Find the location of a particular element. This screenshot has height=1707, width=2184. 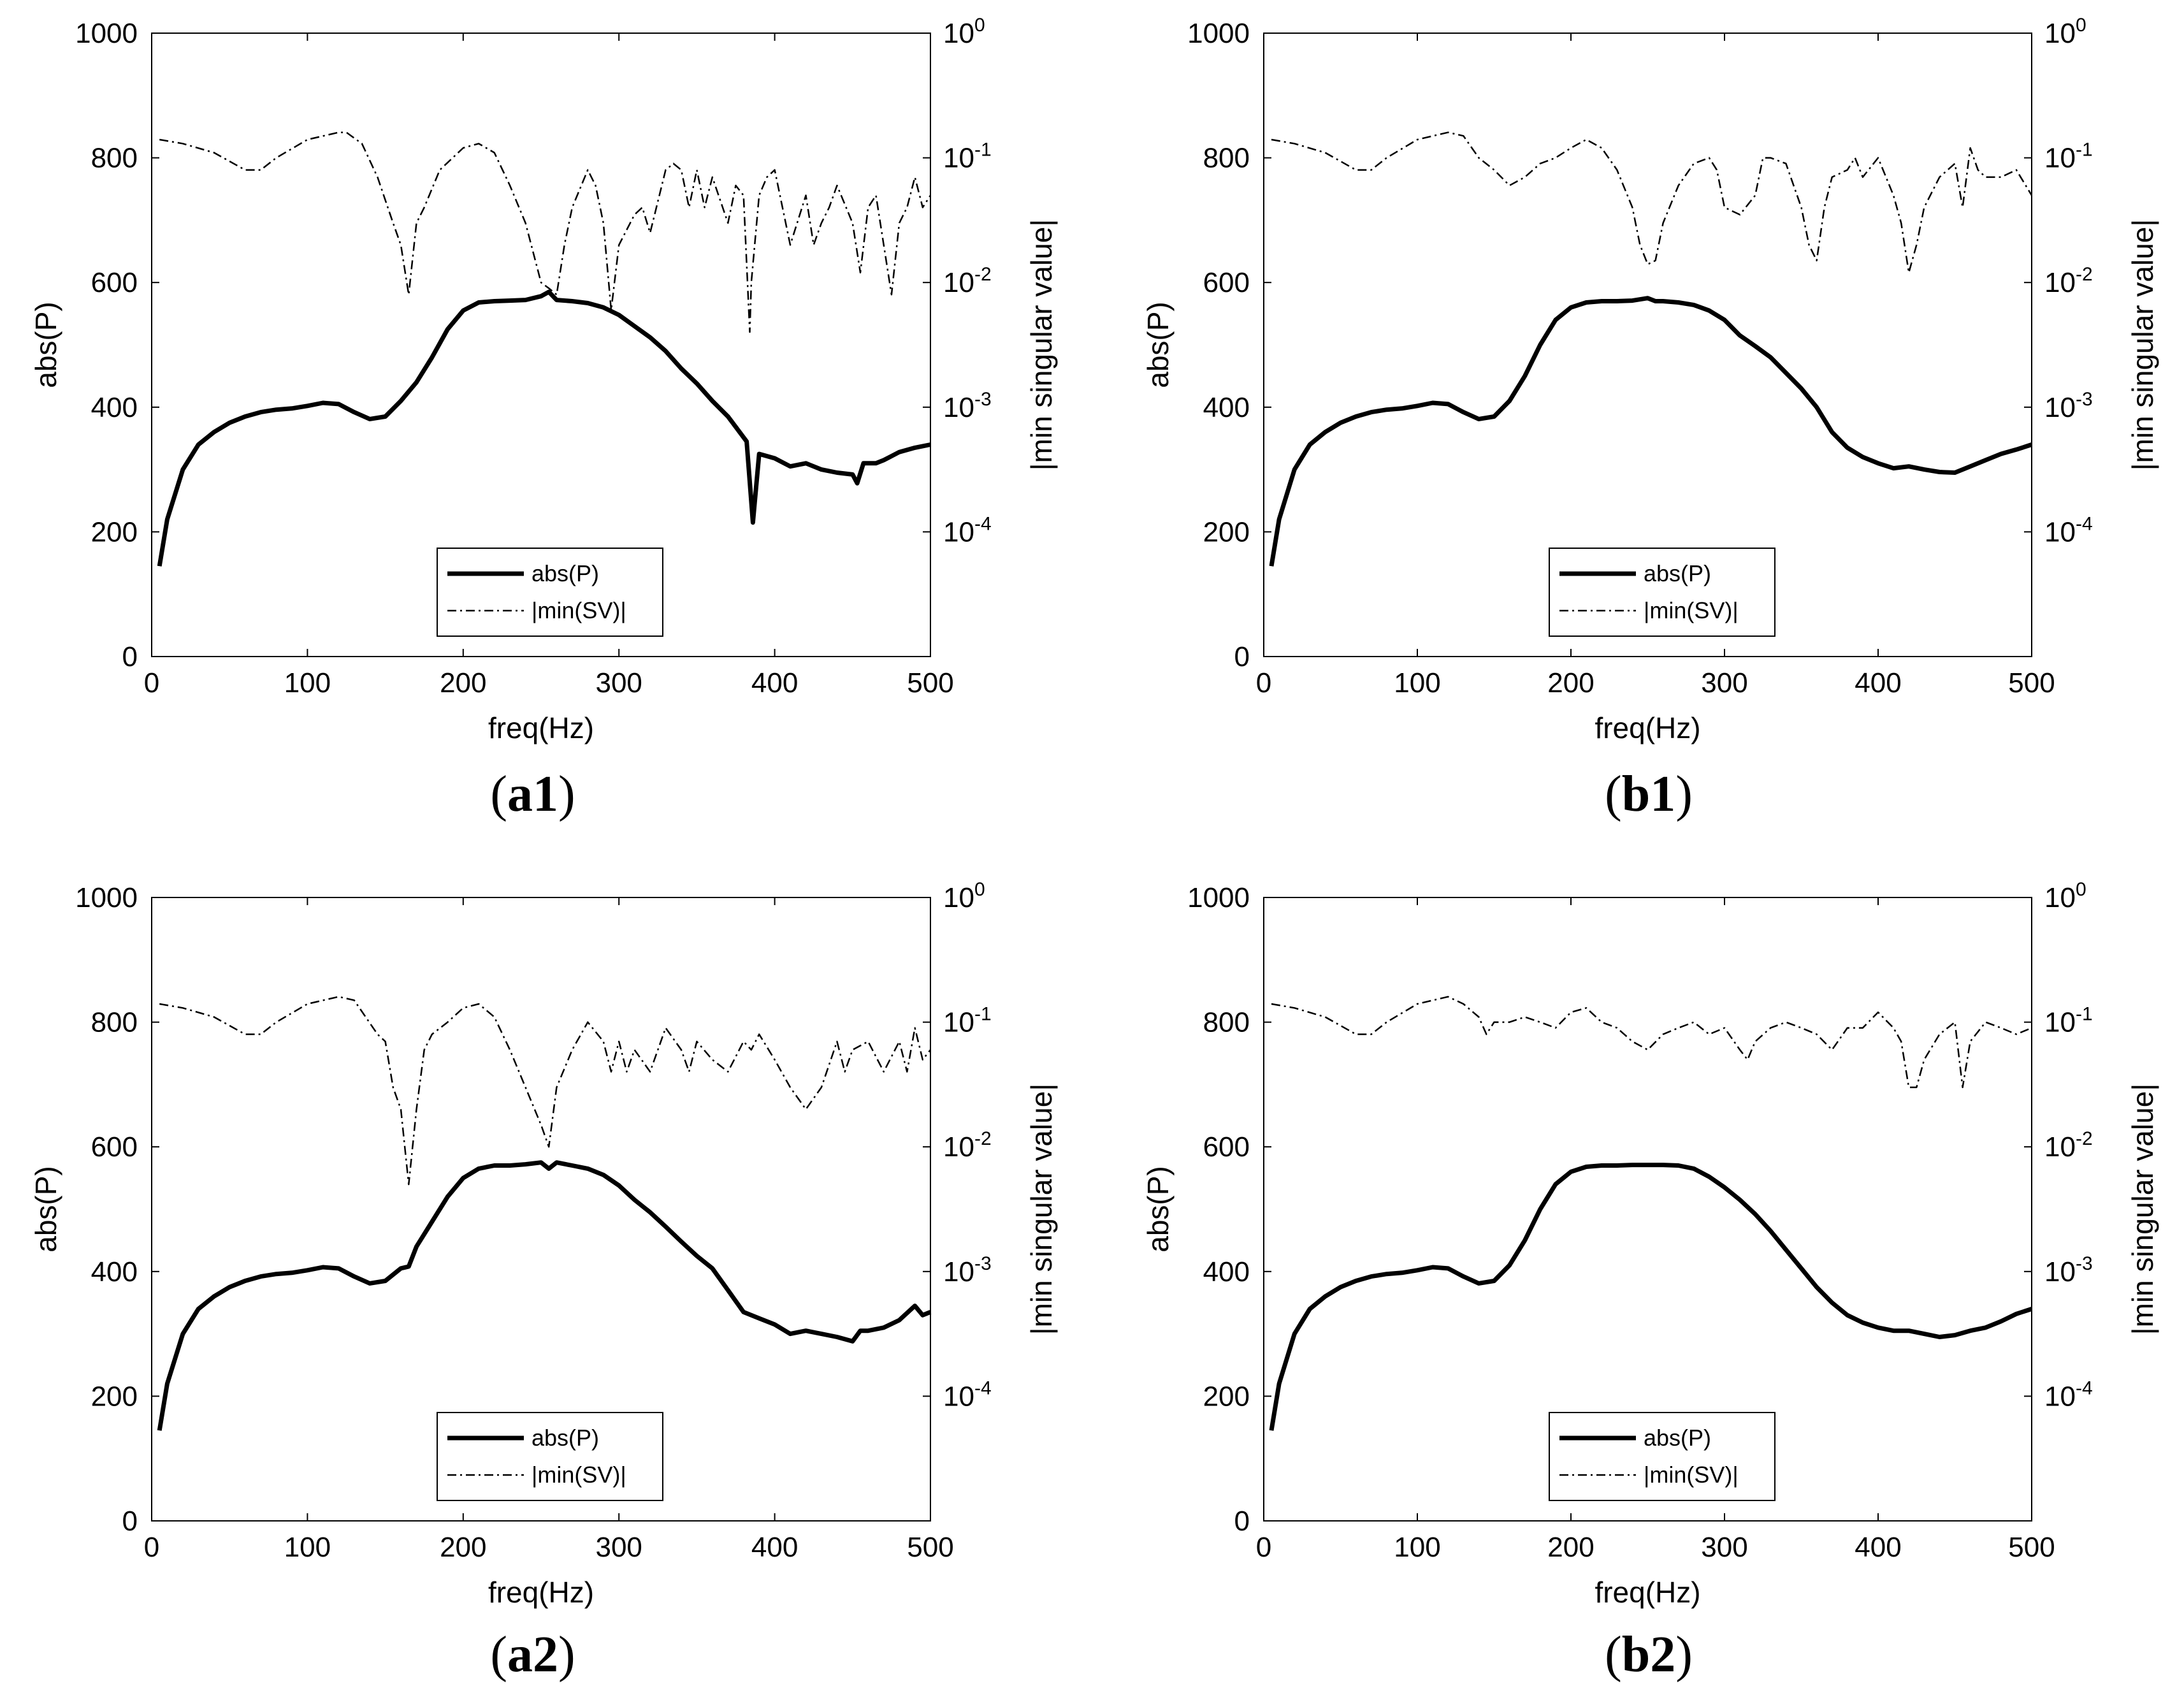

panel-caption: (b2) is located at coordinates (1649, 1655).